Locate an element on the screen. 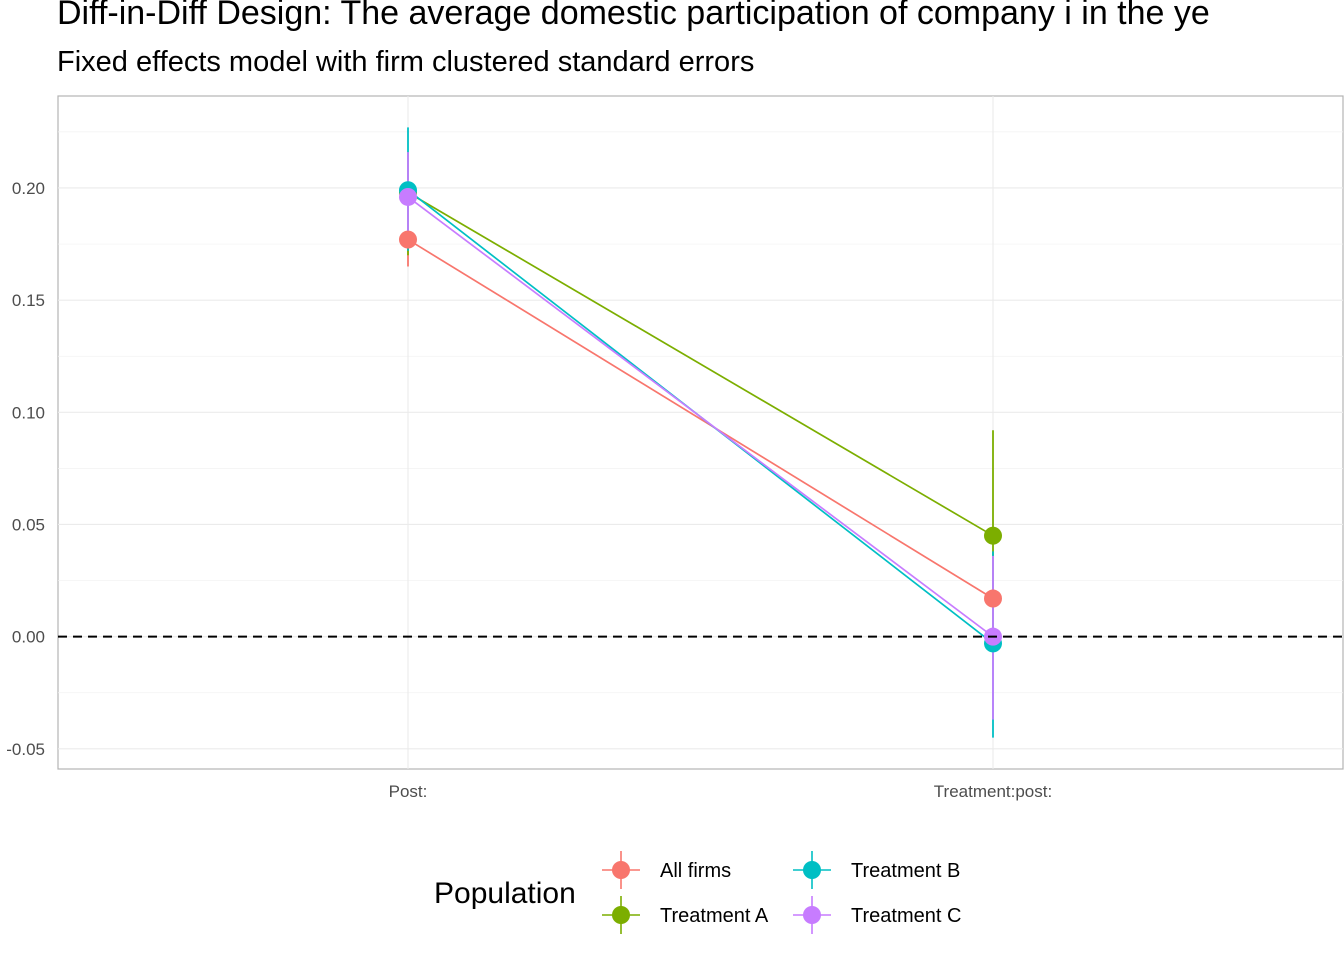  y-tick-label: 0.05 is located at coordinates (28, 524).